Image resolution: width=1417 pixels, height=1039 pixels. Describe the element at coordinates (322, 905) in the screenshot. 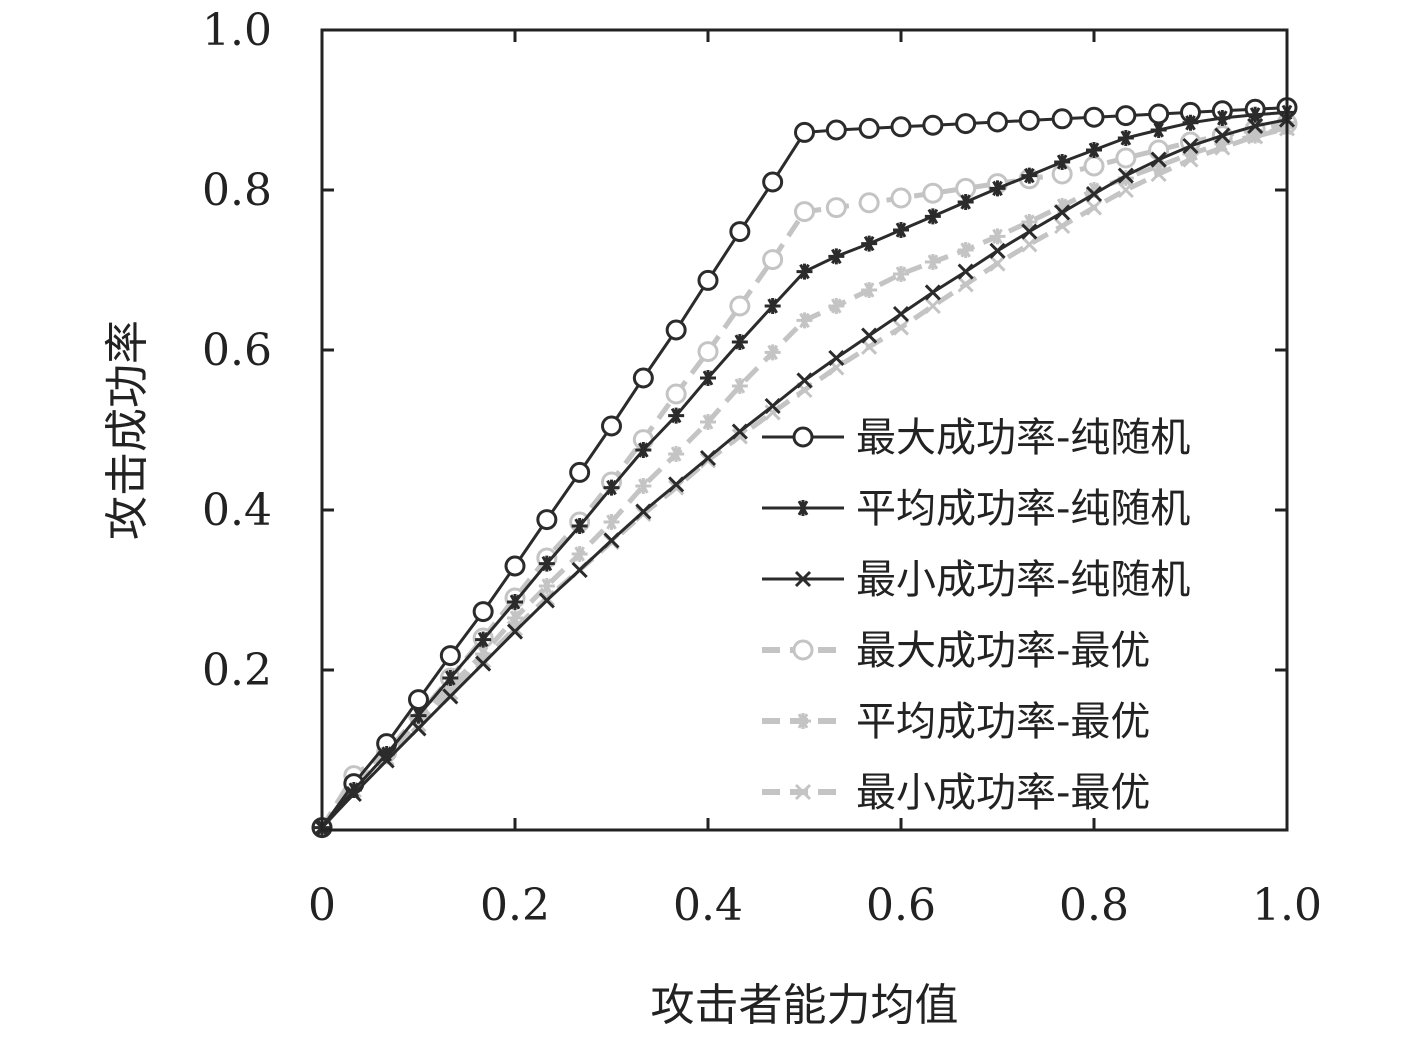

I see `x-tick-label: 0` at that location.